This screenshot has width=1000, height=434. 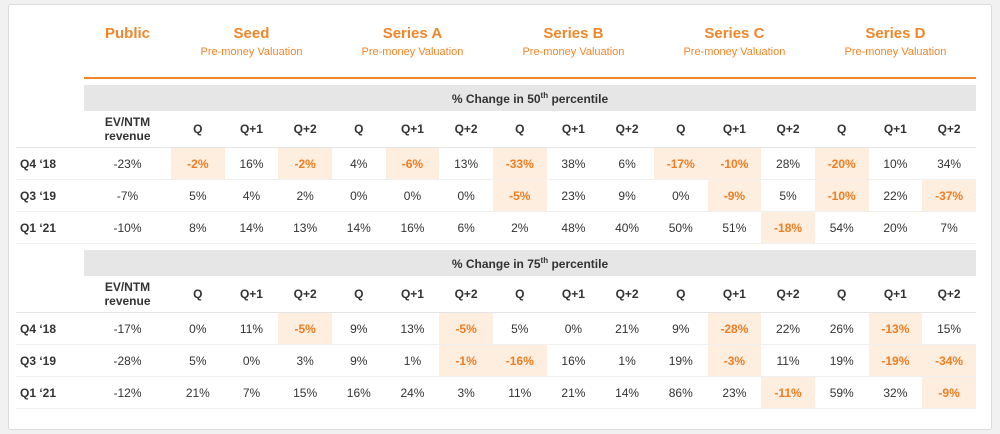 I want to click on highlight-cell: -18%, so click(x=788, y=227).